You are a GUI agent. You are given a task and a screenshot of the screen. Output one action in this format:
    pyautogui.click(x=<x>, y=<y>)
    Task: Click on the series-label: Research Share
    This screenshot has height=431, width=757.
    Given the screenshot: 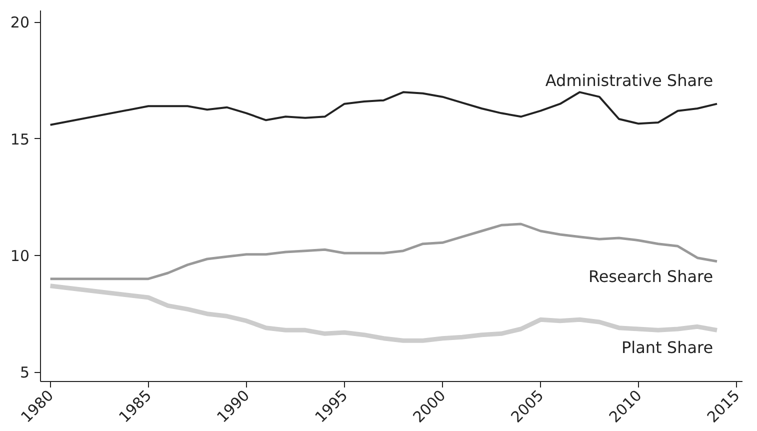 What is the action you would take?
    pyautogui.click(x=651, y=276)
    